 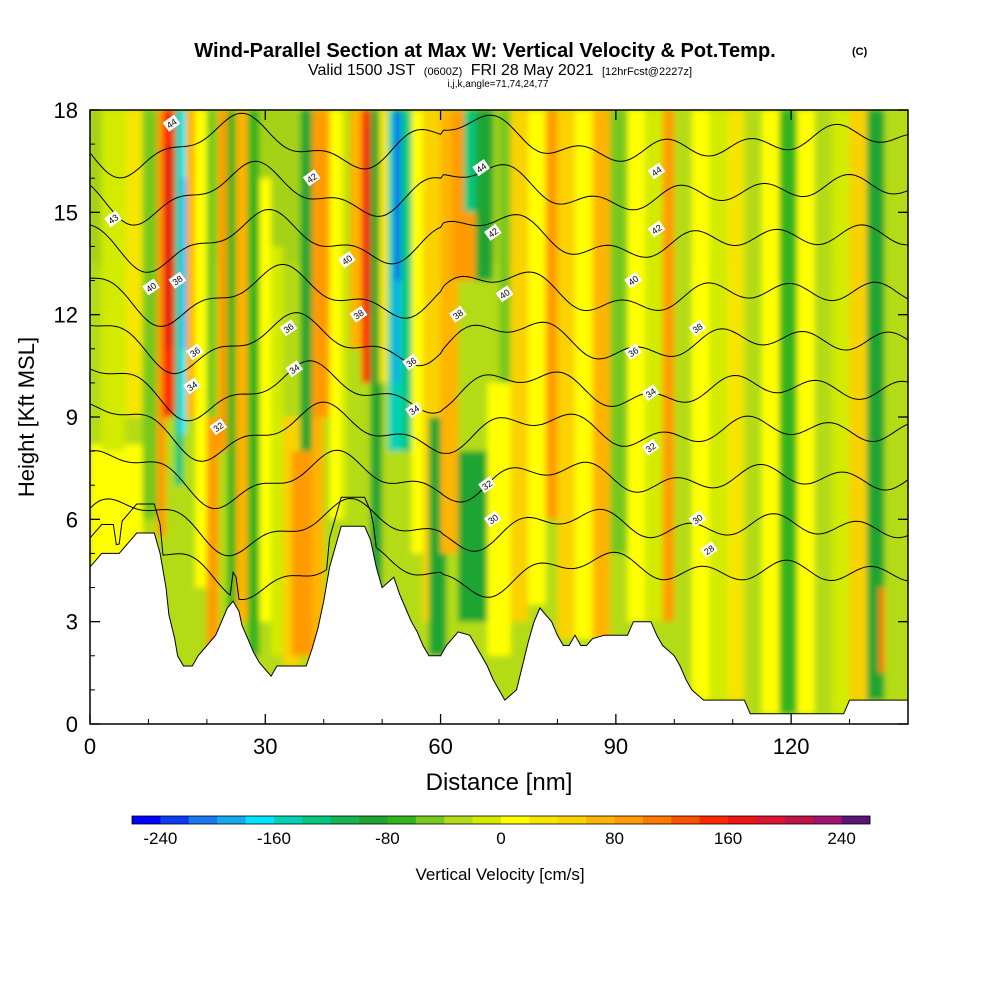 I want to click on colorbar-tick-label: -80, so click(x=387, y=838).